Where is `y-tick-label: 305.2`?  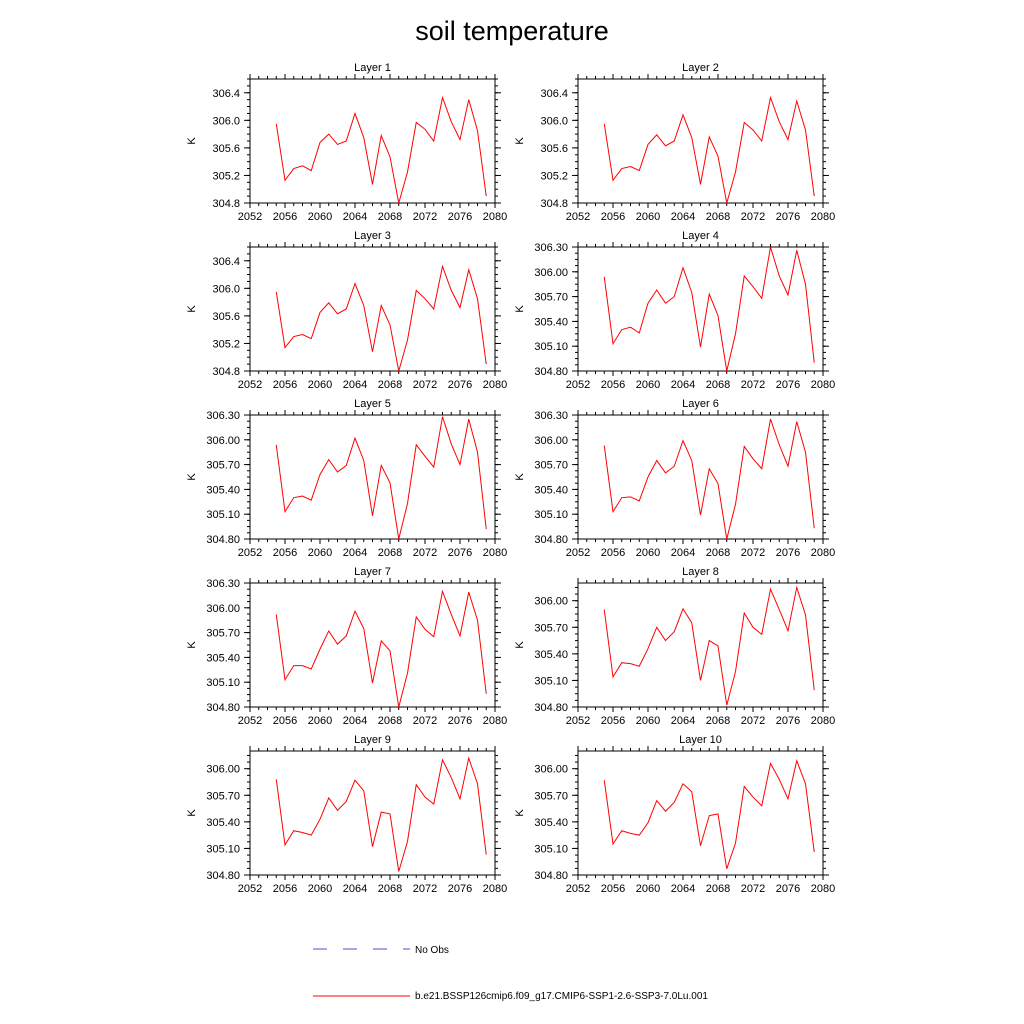 y-tick-label: 305.2 is located at coordinates (226, 176).